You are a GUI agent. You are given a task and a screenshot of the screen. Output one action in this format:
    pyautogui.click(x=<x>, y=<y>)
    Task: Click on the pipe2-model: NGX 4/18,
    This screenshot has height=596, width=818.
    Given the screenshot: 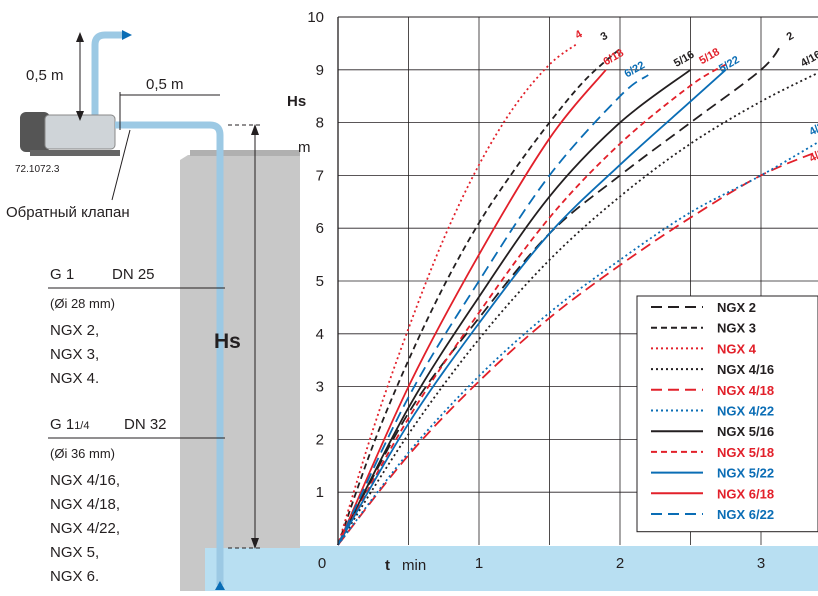 What is the action you would take?
    pyautogui.click(x=85, y=504)
    